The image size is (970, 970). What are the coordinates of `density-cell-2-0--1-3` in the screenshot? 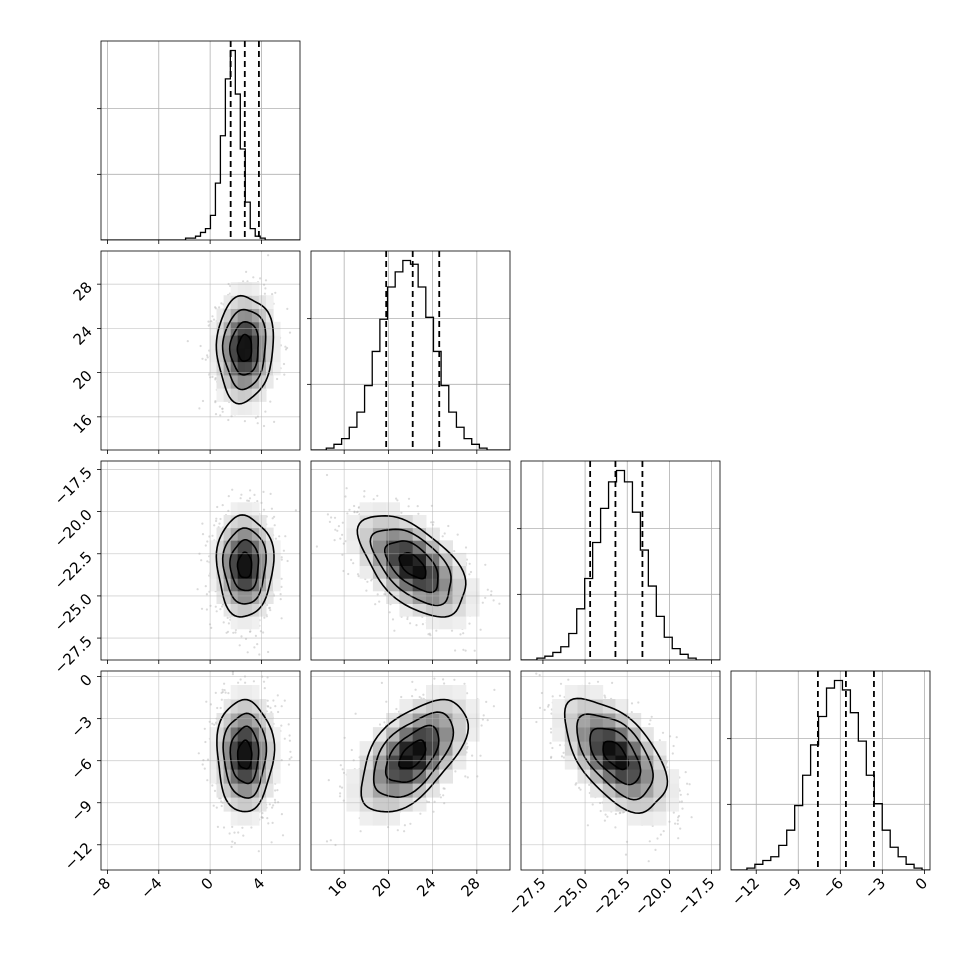 It's located at (241, 522).